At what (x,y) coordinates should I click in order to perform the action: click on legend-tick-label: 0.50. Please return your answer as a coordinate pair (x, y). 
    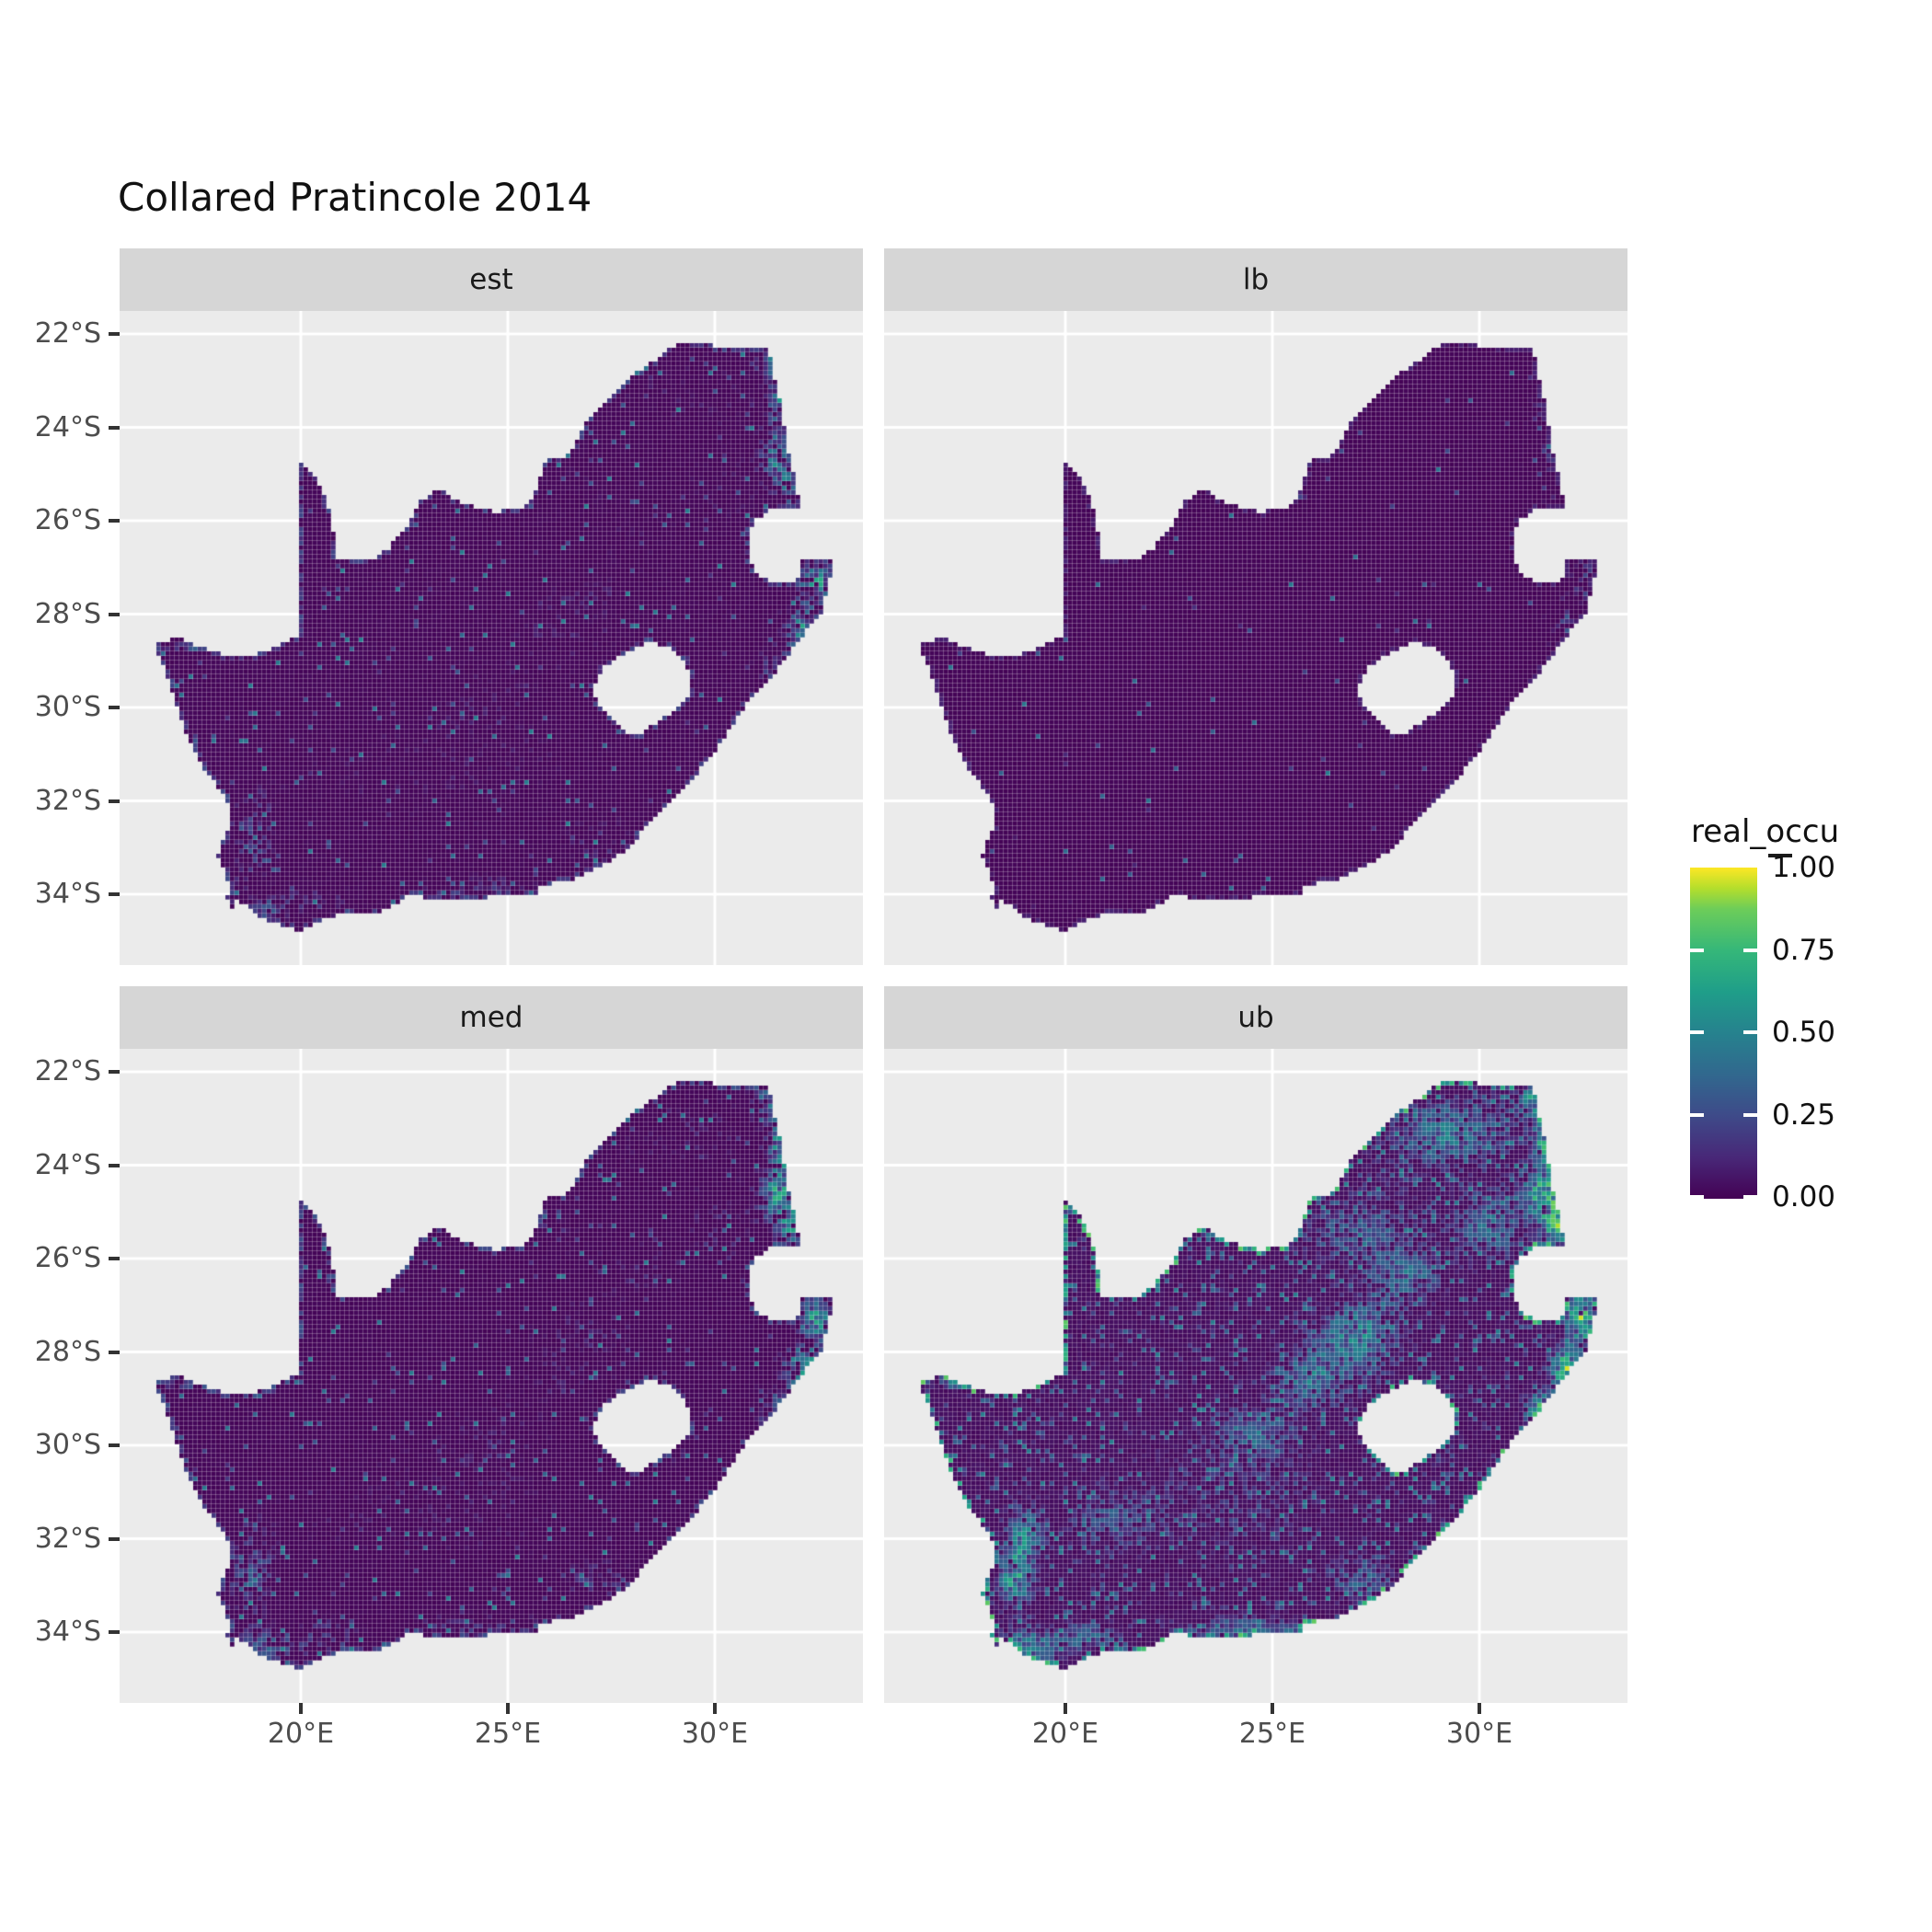
    Looking at the image, I should click on (1804, 1032).